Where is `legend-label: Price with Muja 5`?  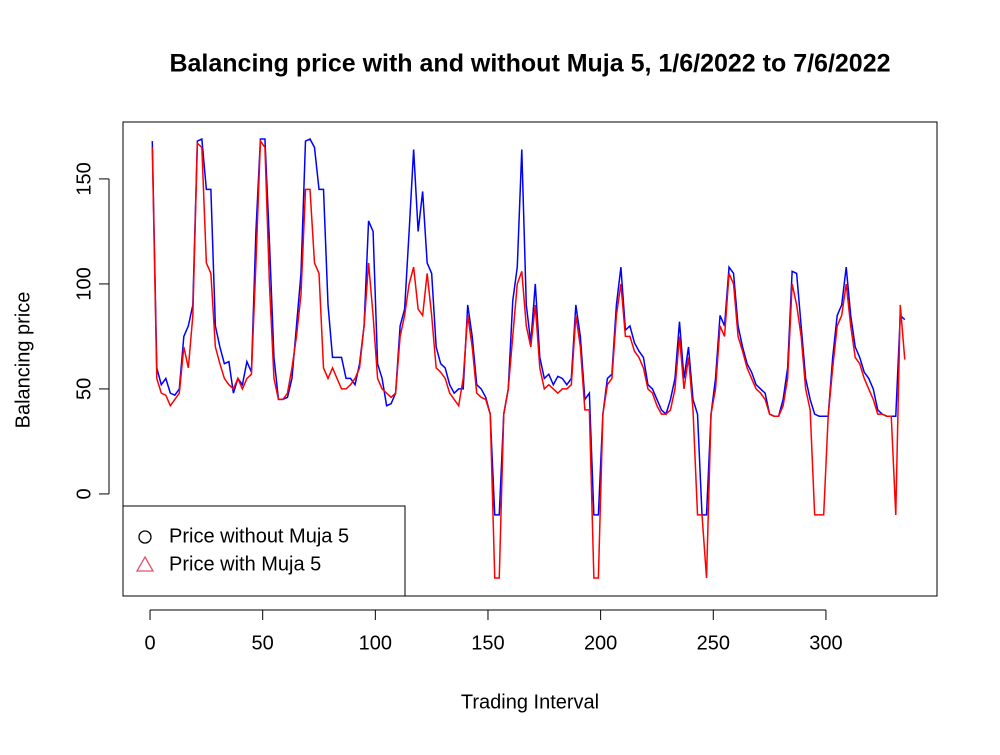 legend-label: Price with Muja 5 is located at coordinates (245, 564).